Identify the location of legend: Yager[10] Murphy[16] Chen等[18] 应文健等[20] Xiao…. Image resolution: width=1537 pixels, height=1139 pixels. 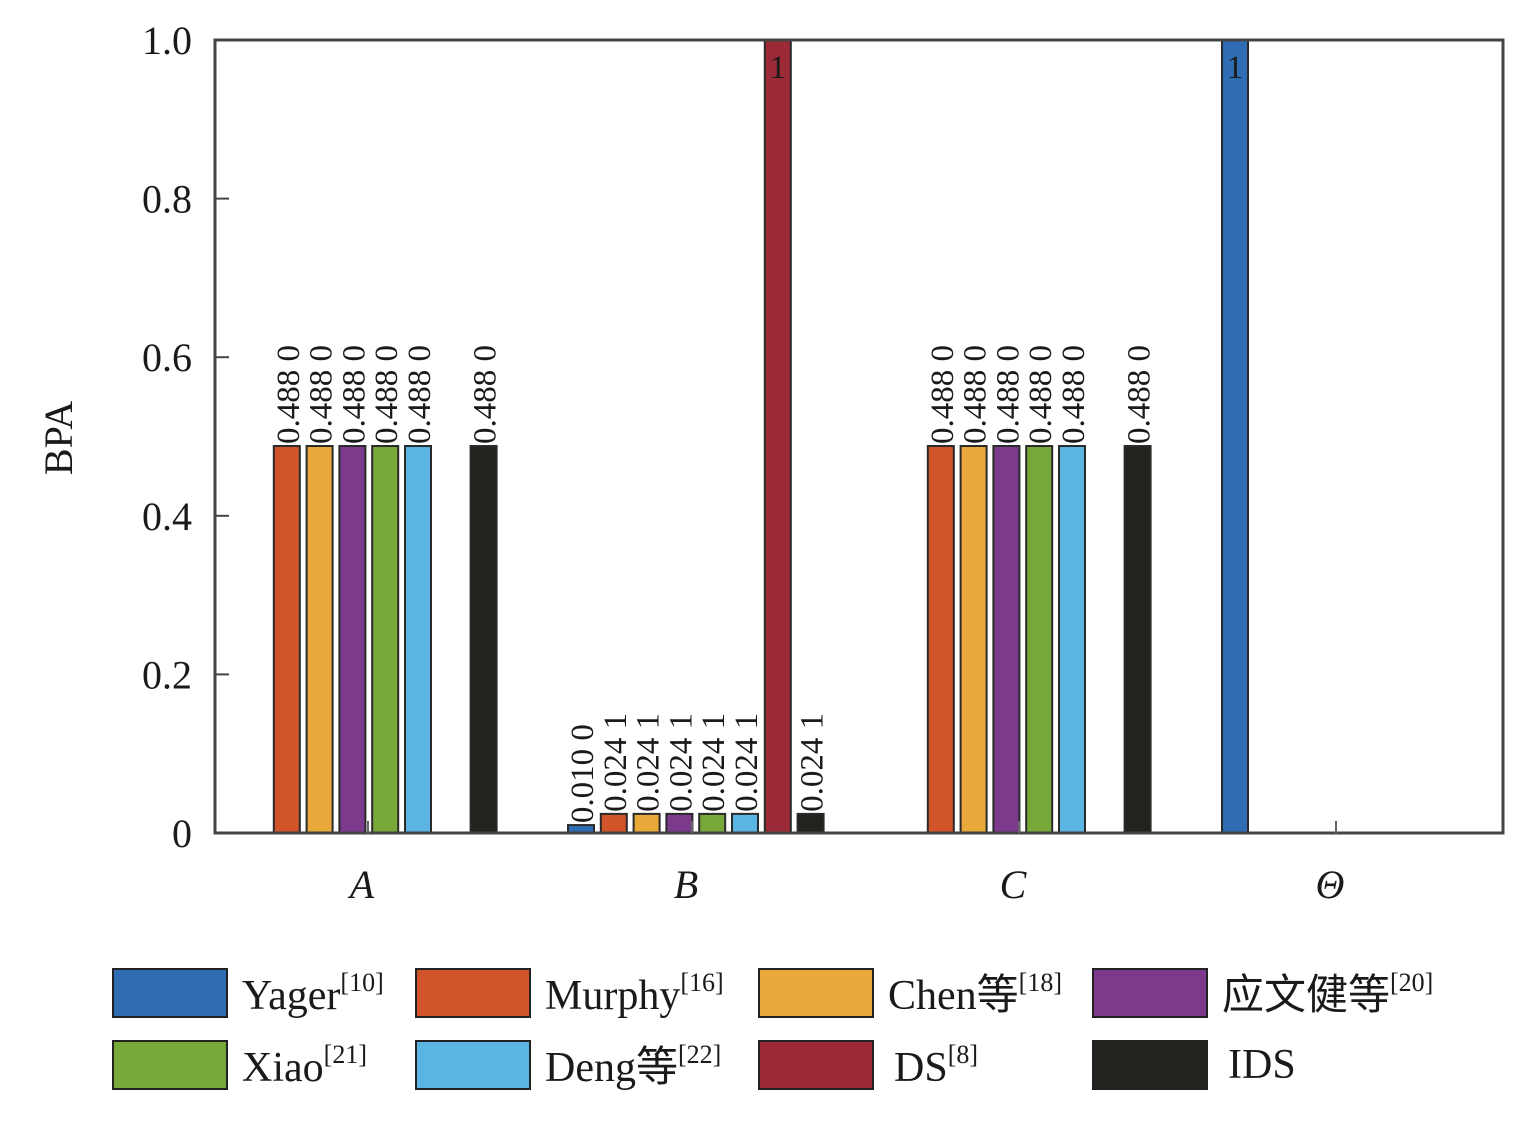
(792, 1031).